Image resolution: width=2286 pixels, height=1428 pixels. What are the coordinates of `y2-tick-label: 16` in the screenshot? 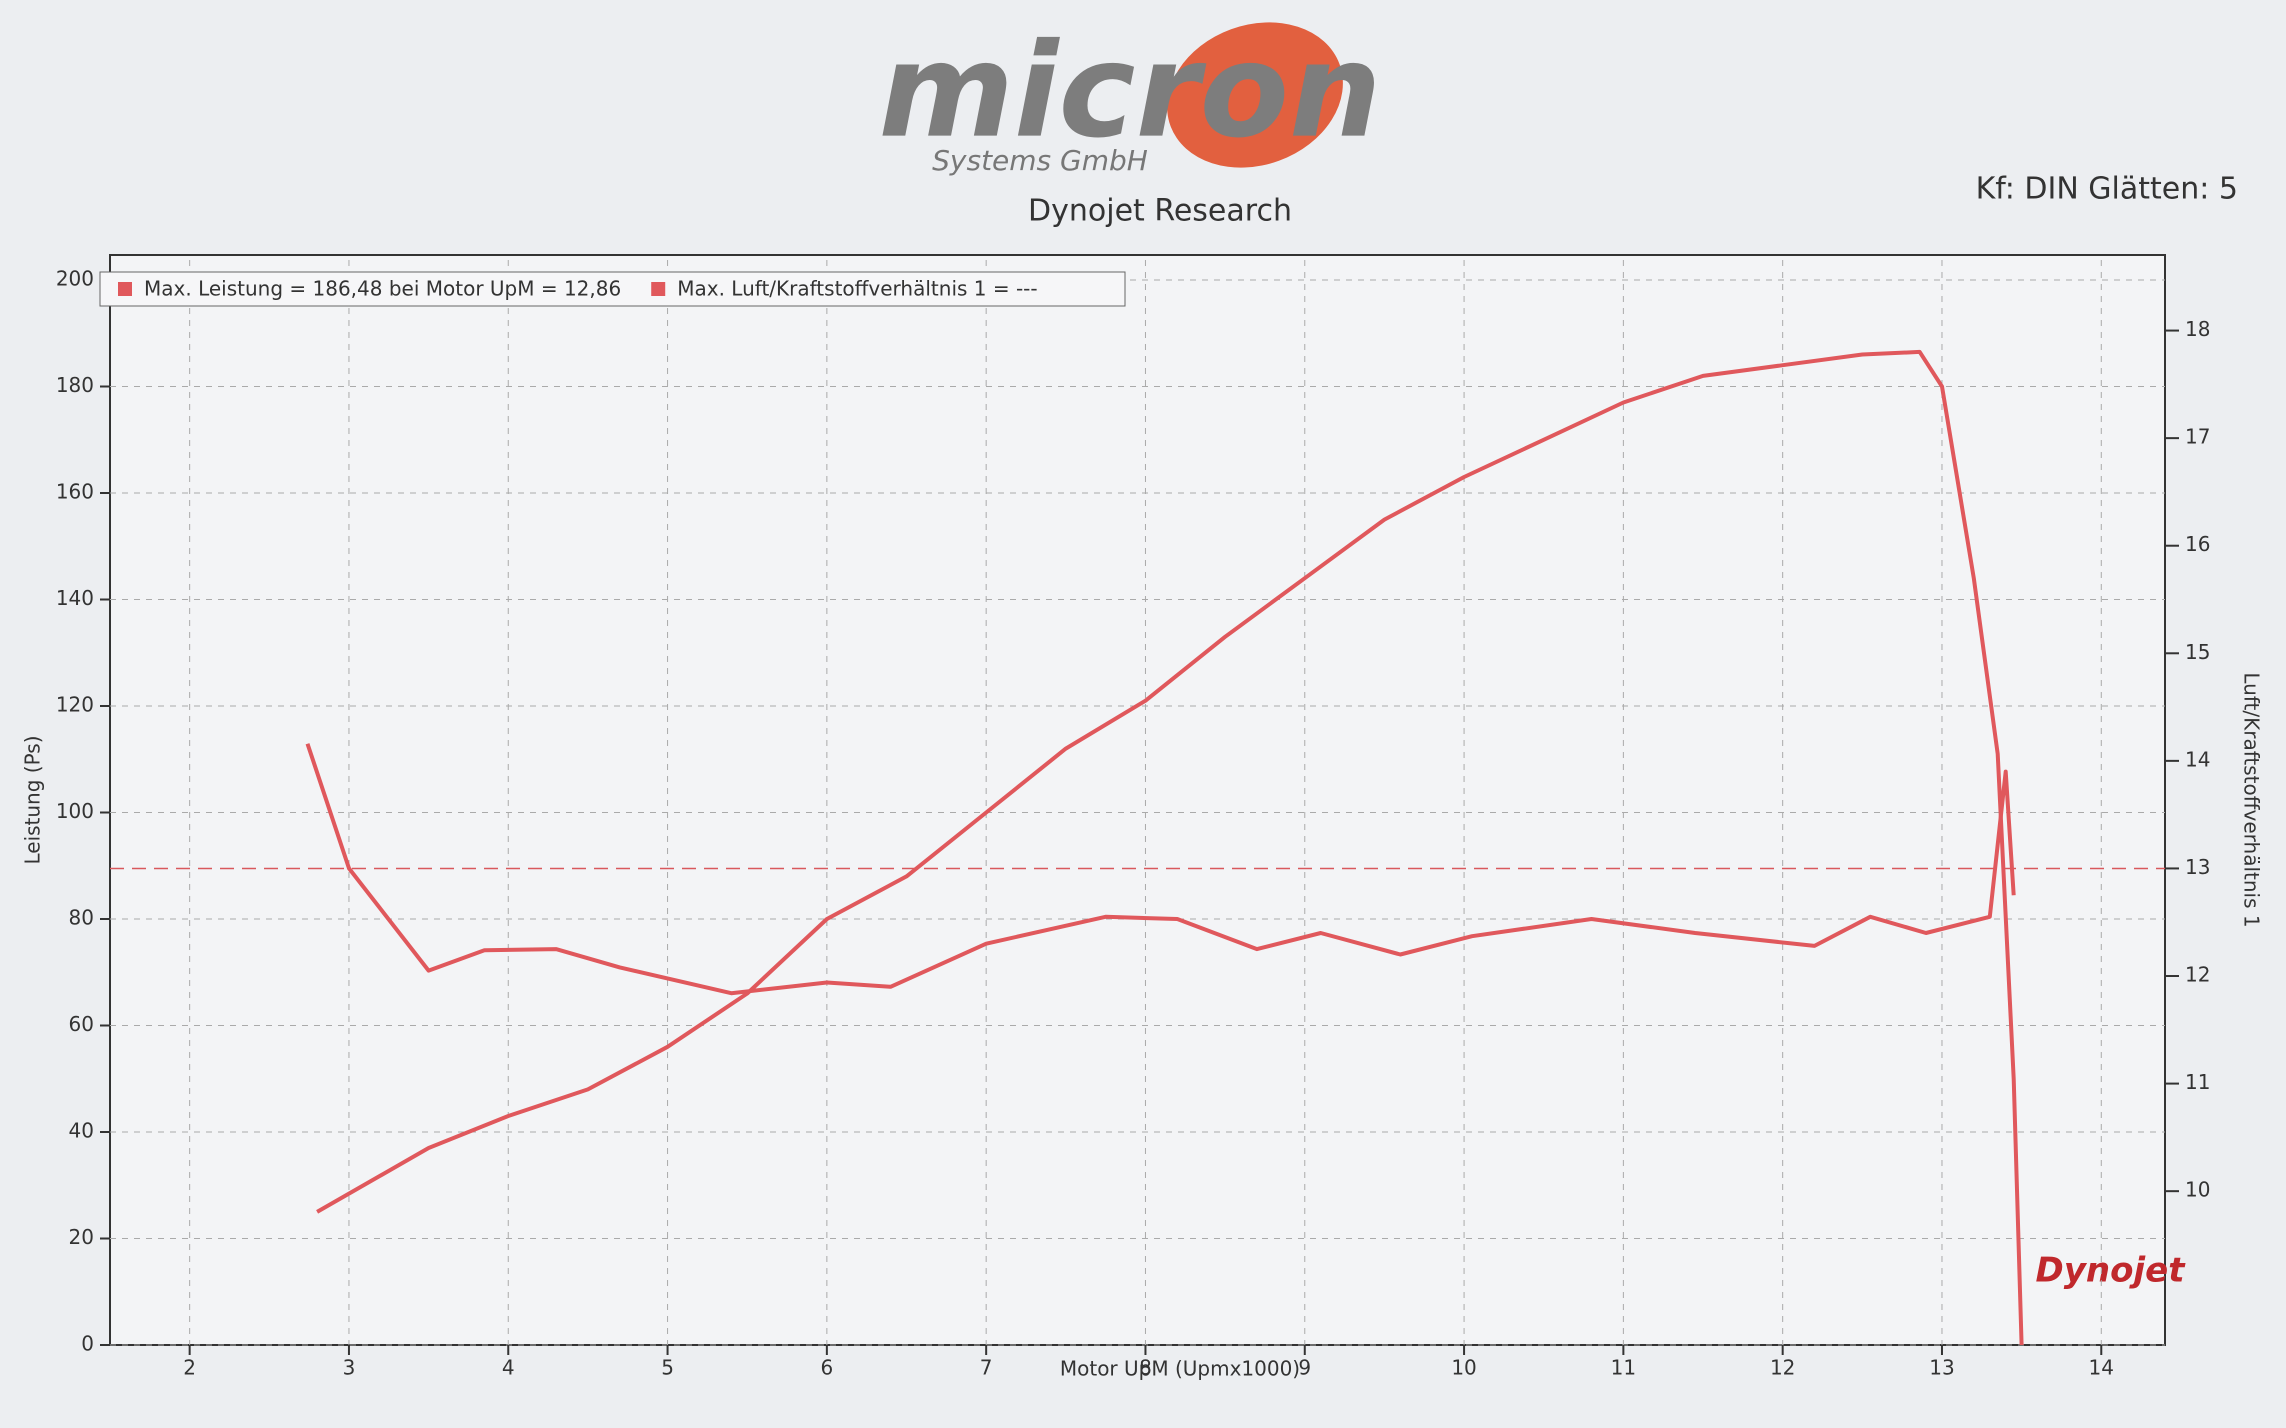 It's located at (2197, 544).